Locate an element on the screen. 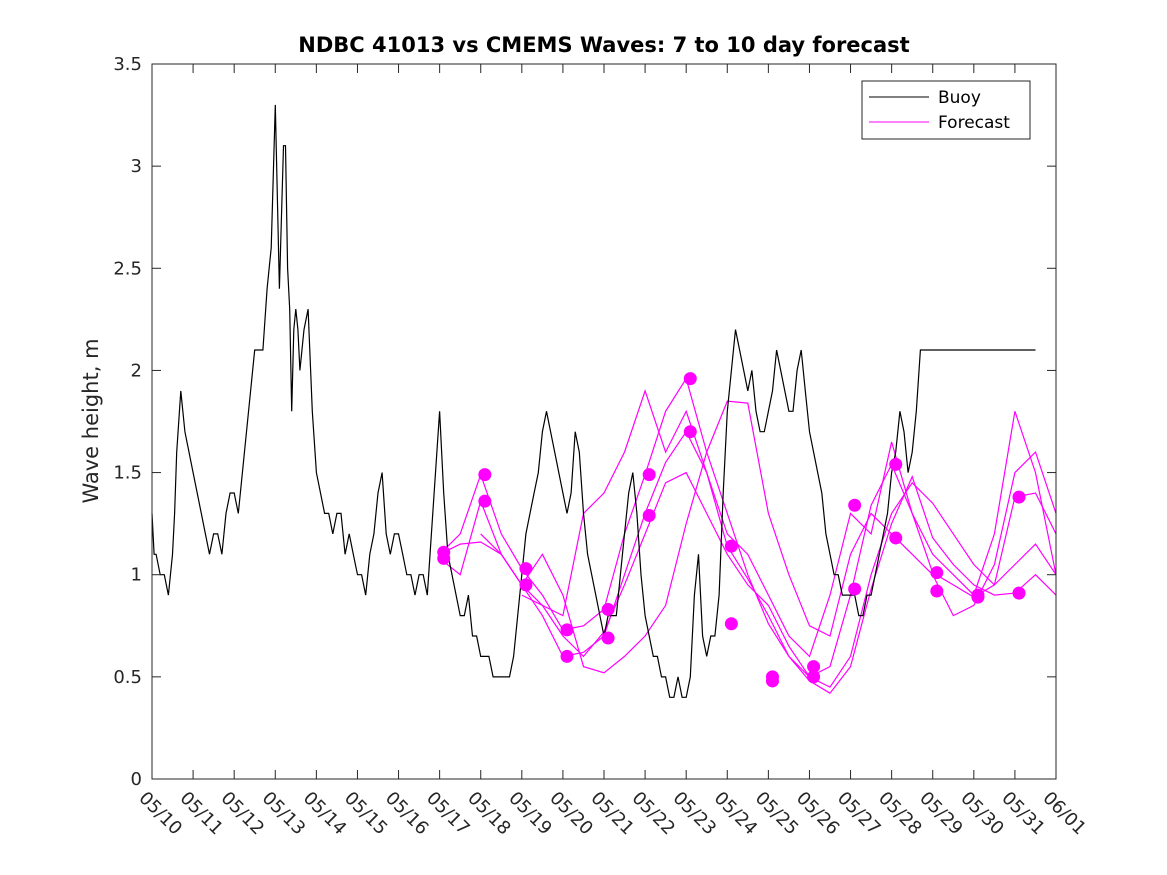  legend-buoy-label: Buoy is located at coordinates (959, 98).